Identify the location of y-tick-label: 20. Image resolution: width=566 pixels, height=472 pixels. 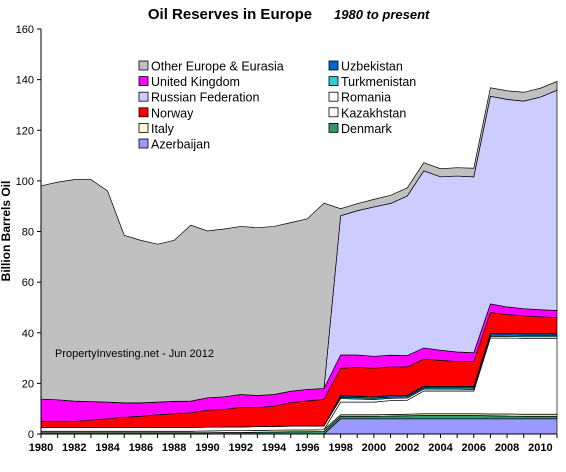
(28, 384).